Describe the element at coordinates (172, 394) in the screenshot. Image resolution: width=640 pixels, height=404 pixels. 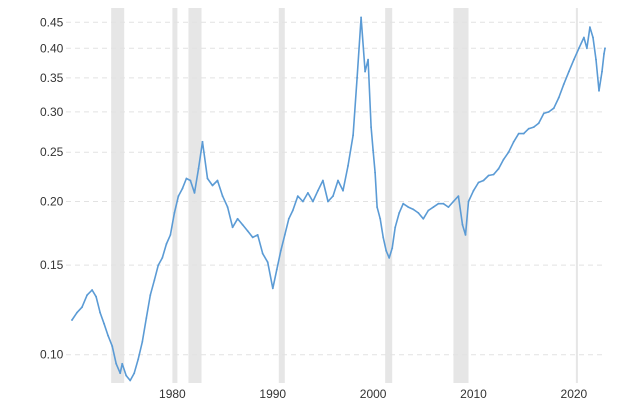
I see `x-tick-label: 1980` at that location.